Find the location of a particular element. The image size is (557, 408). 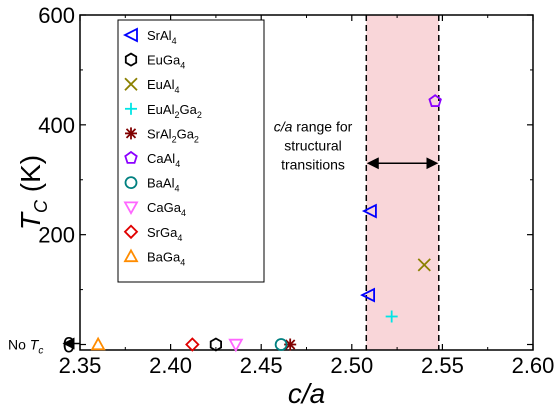

legend-label-baga4: BaGa4 is located at coordinates (166, 258).